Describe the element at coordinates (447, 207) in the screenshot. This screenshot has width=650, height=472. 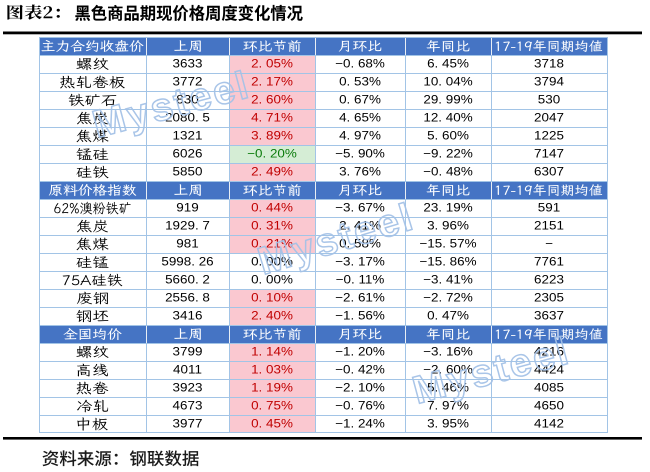
I see `svg-text: 23. 19%` at that location.